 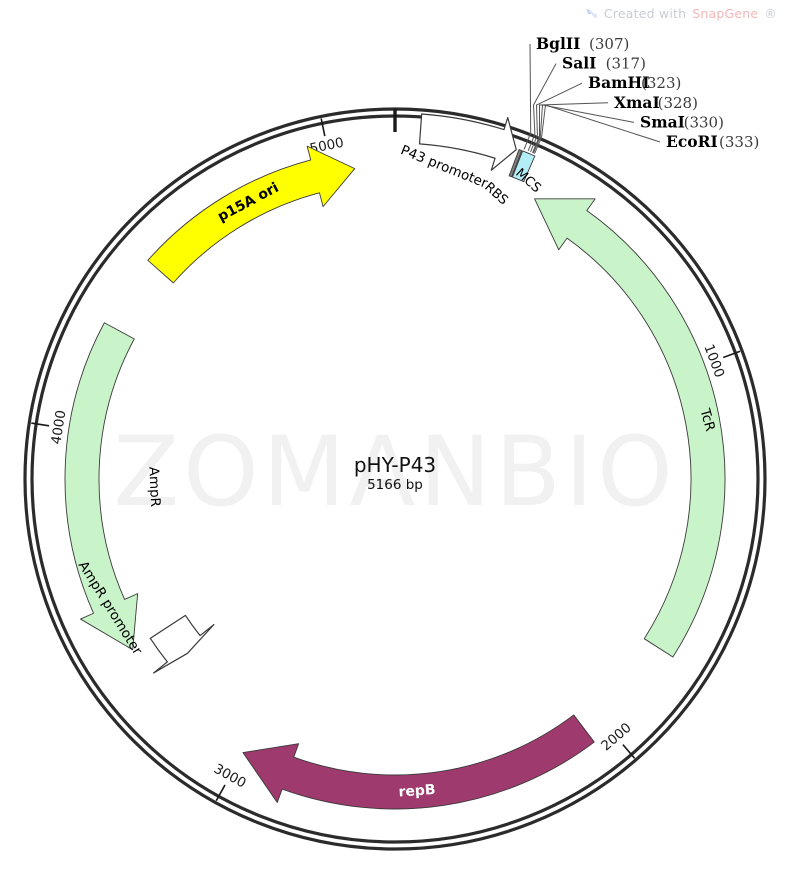 What do you see at coordinates (592, 98) in the screenshot?
I see `restriction-site-leaders` at bounding box center [592, 98].